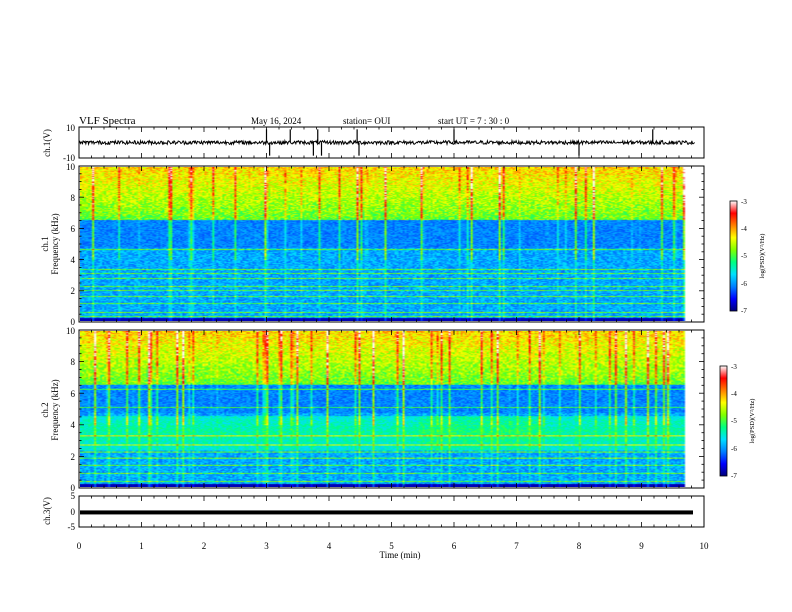 The image size is (792, 612). Describe the element at coordinates (762, 256) in the screenshot. I see `ch1-colorbar-label: log(PSD)(V²/Hz)` at that location.